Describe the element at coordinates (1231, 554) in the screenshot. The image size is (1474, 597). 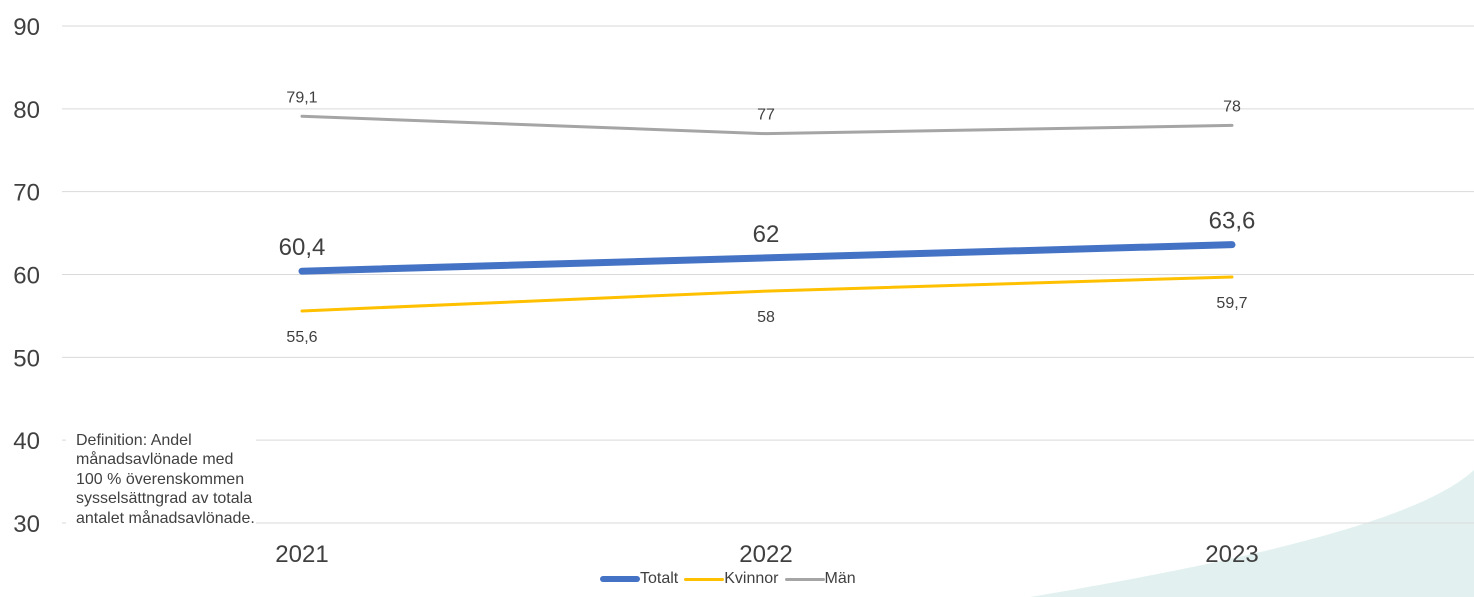
I see `x-tick-label-2023: 2023` at that location.